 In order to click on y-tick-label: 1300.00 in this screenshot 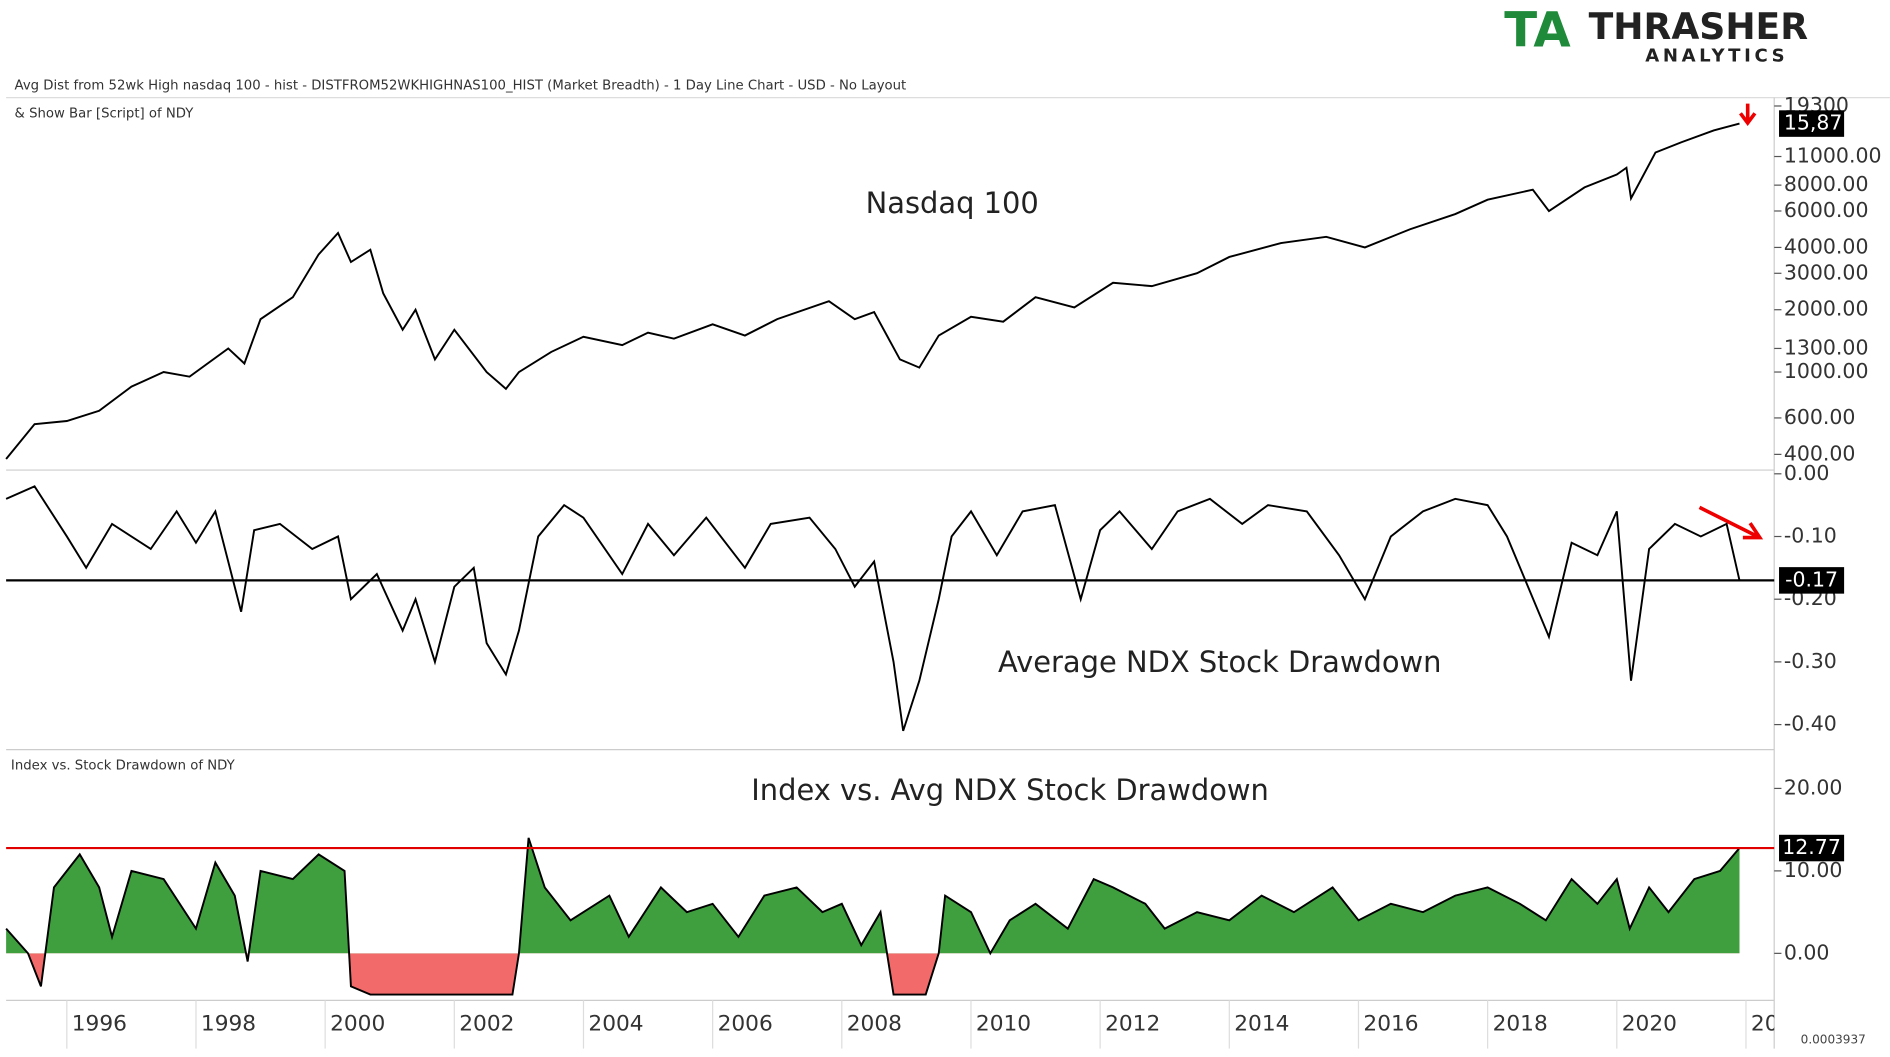, I will do `click(1826, 347)`.